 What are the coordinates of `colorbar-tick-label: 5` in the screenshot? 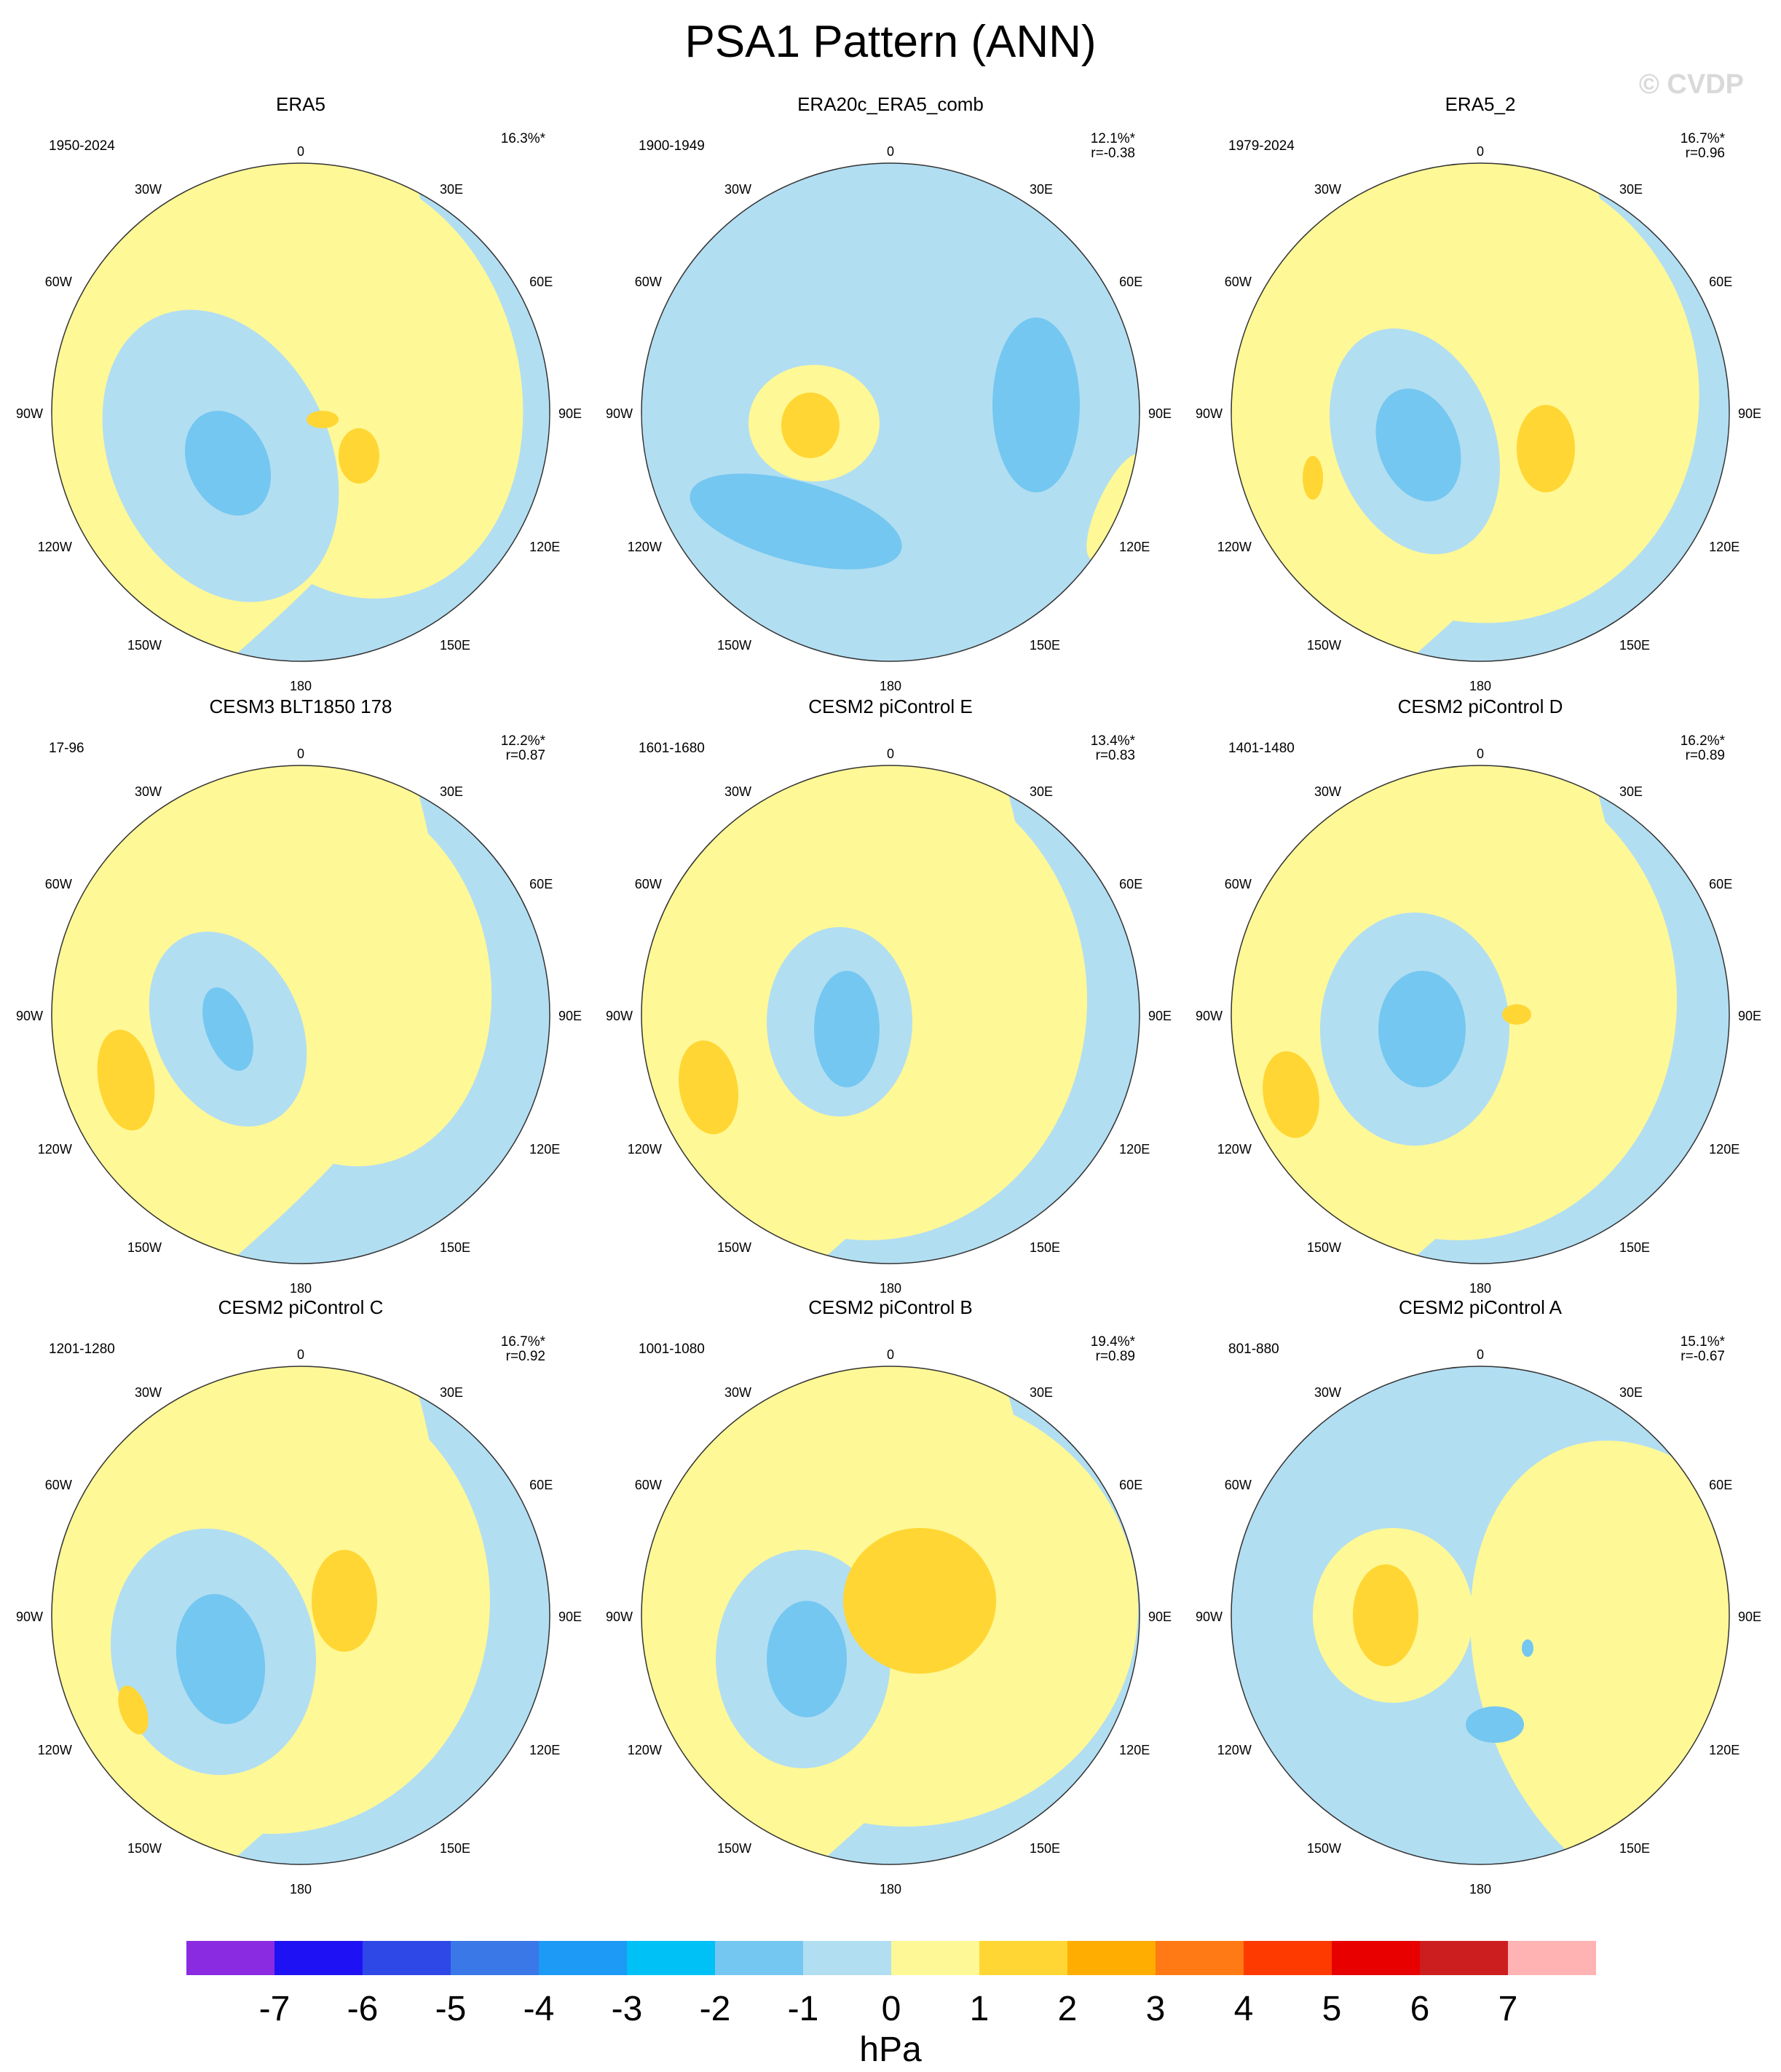 It's located at (1332, 2009).